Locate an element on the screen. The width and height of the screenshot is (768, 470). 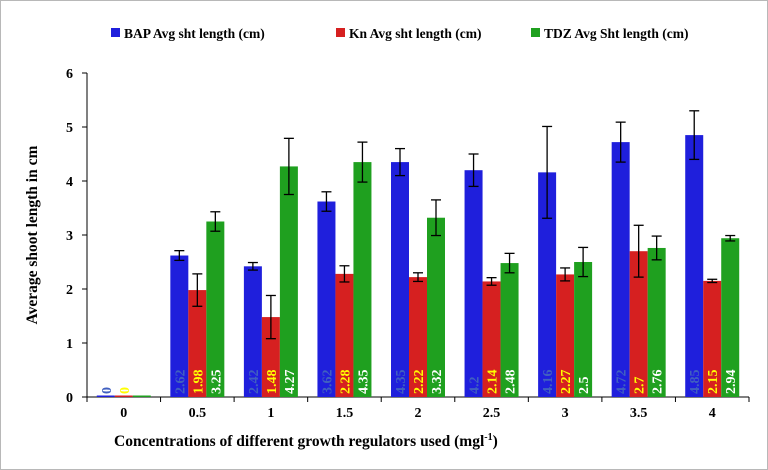
data-label: 4.16 is located at coordinates (548, 382).